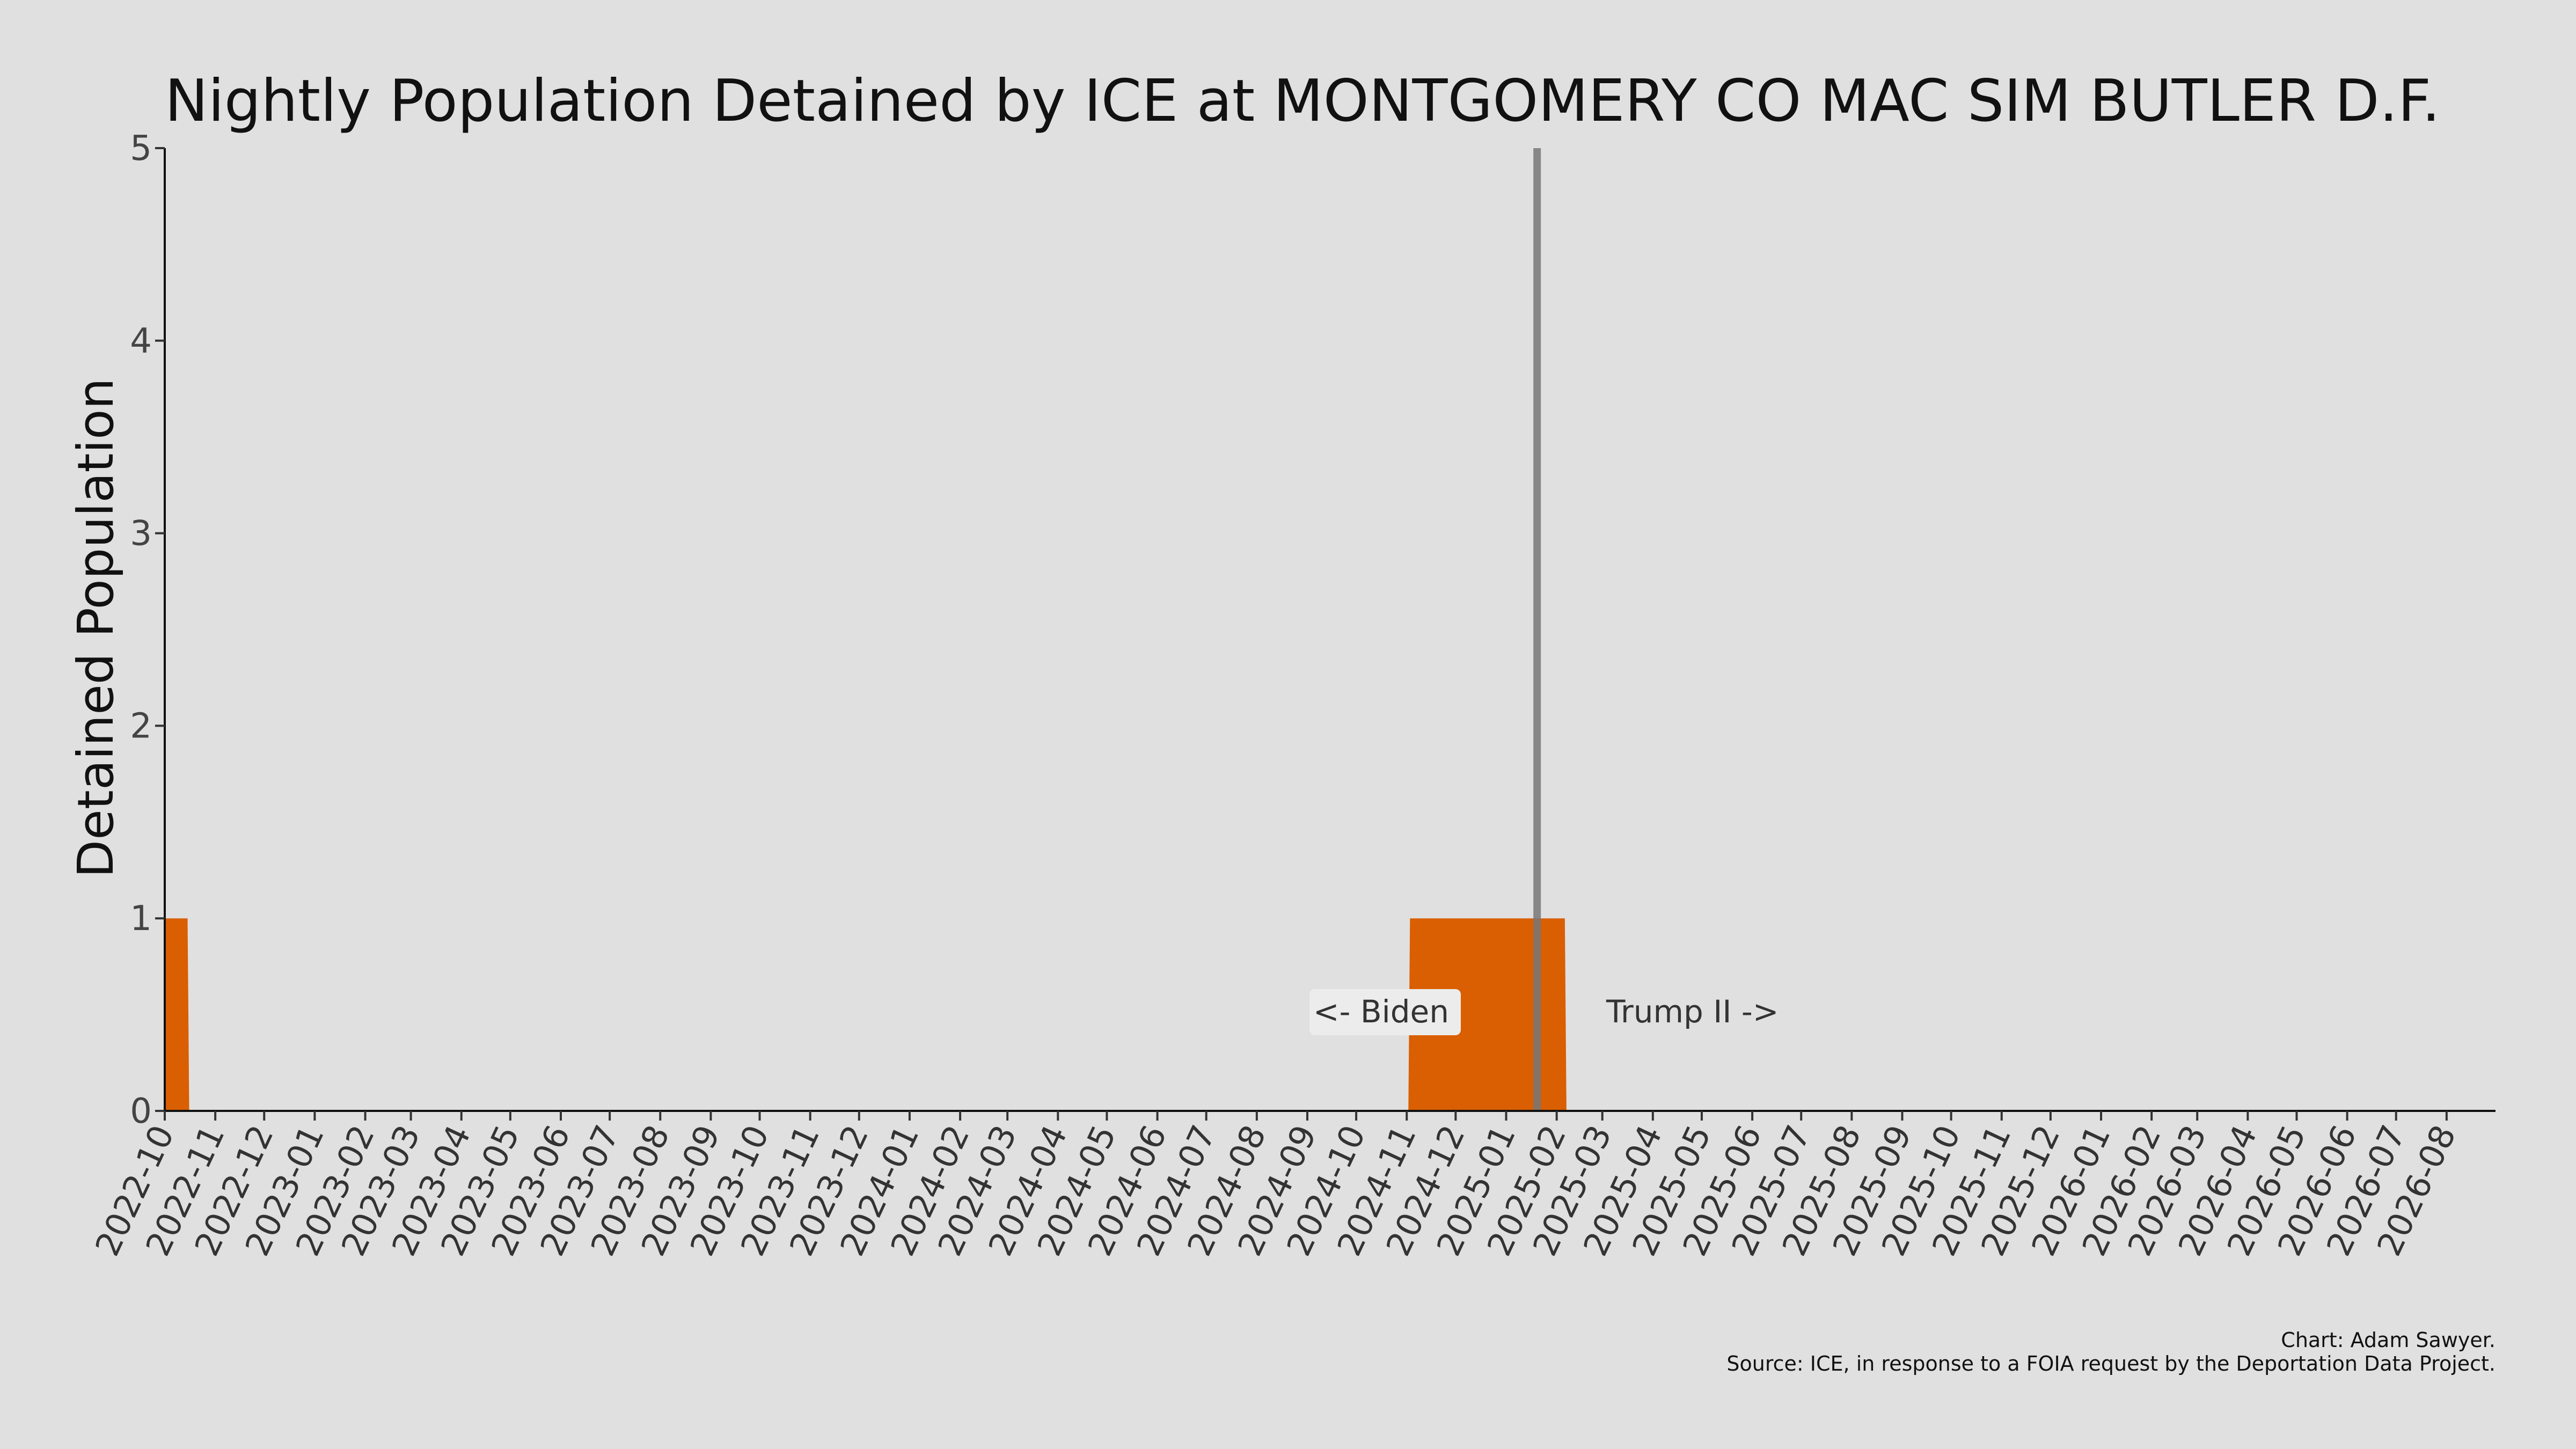 The width and height of the screenshot is (2576, 1449). I want to click on y-tick-label: 1, so click(141, 919).